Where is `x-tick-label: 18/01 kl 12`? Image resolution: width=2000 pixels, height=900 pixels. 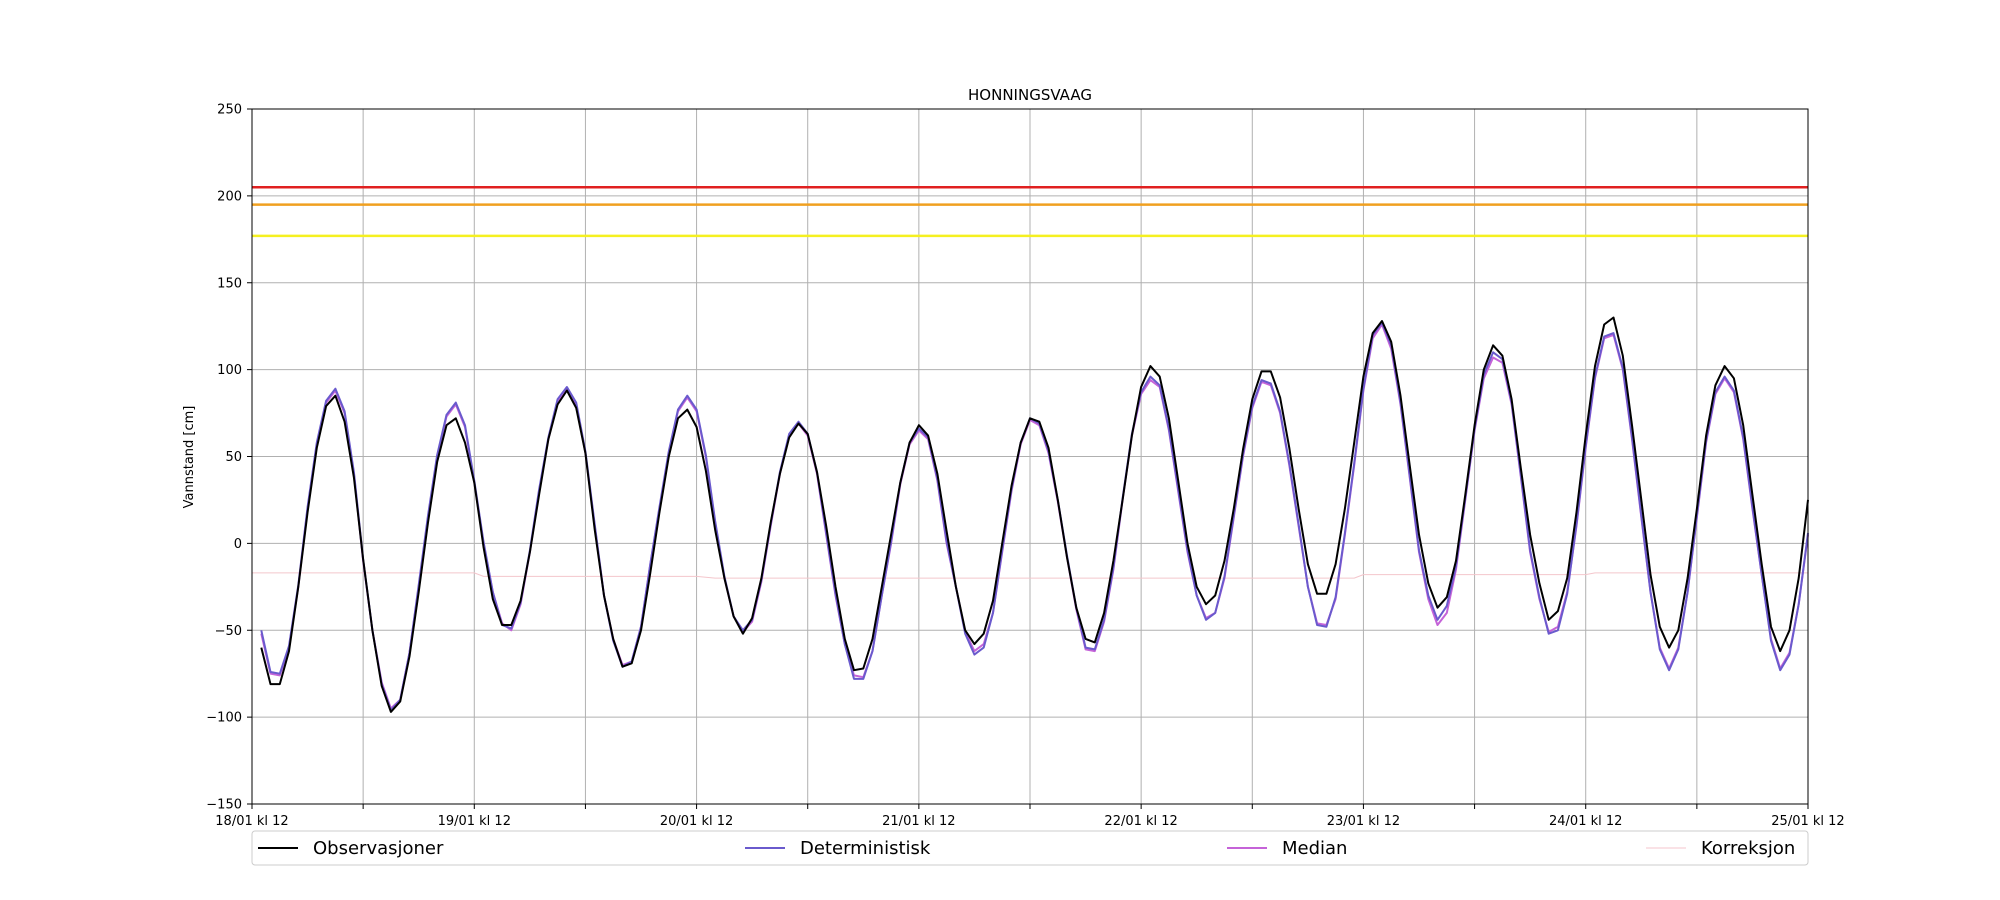
x-tick-label: 18/01 kl 12 is located at coordinates (251, 821).